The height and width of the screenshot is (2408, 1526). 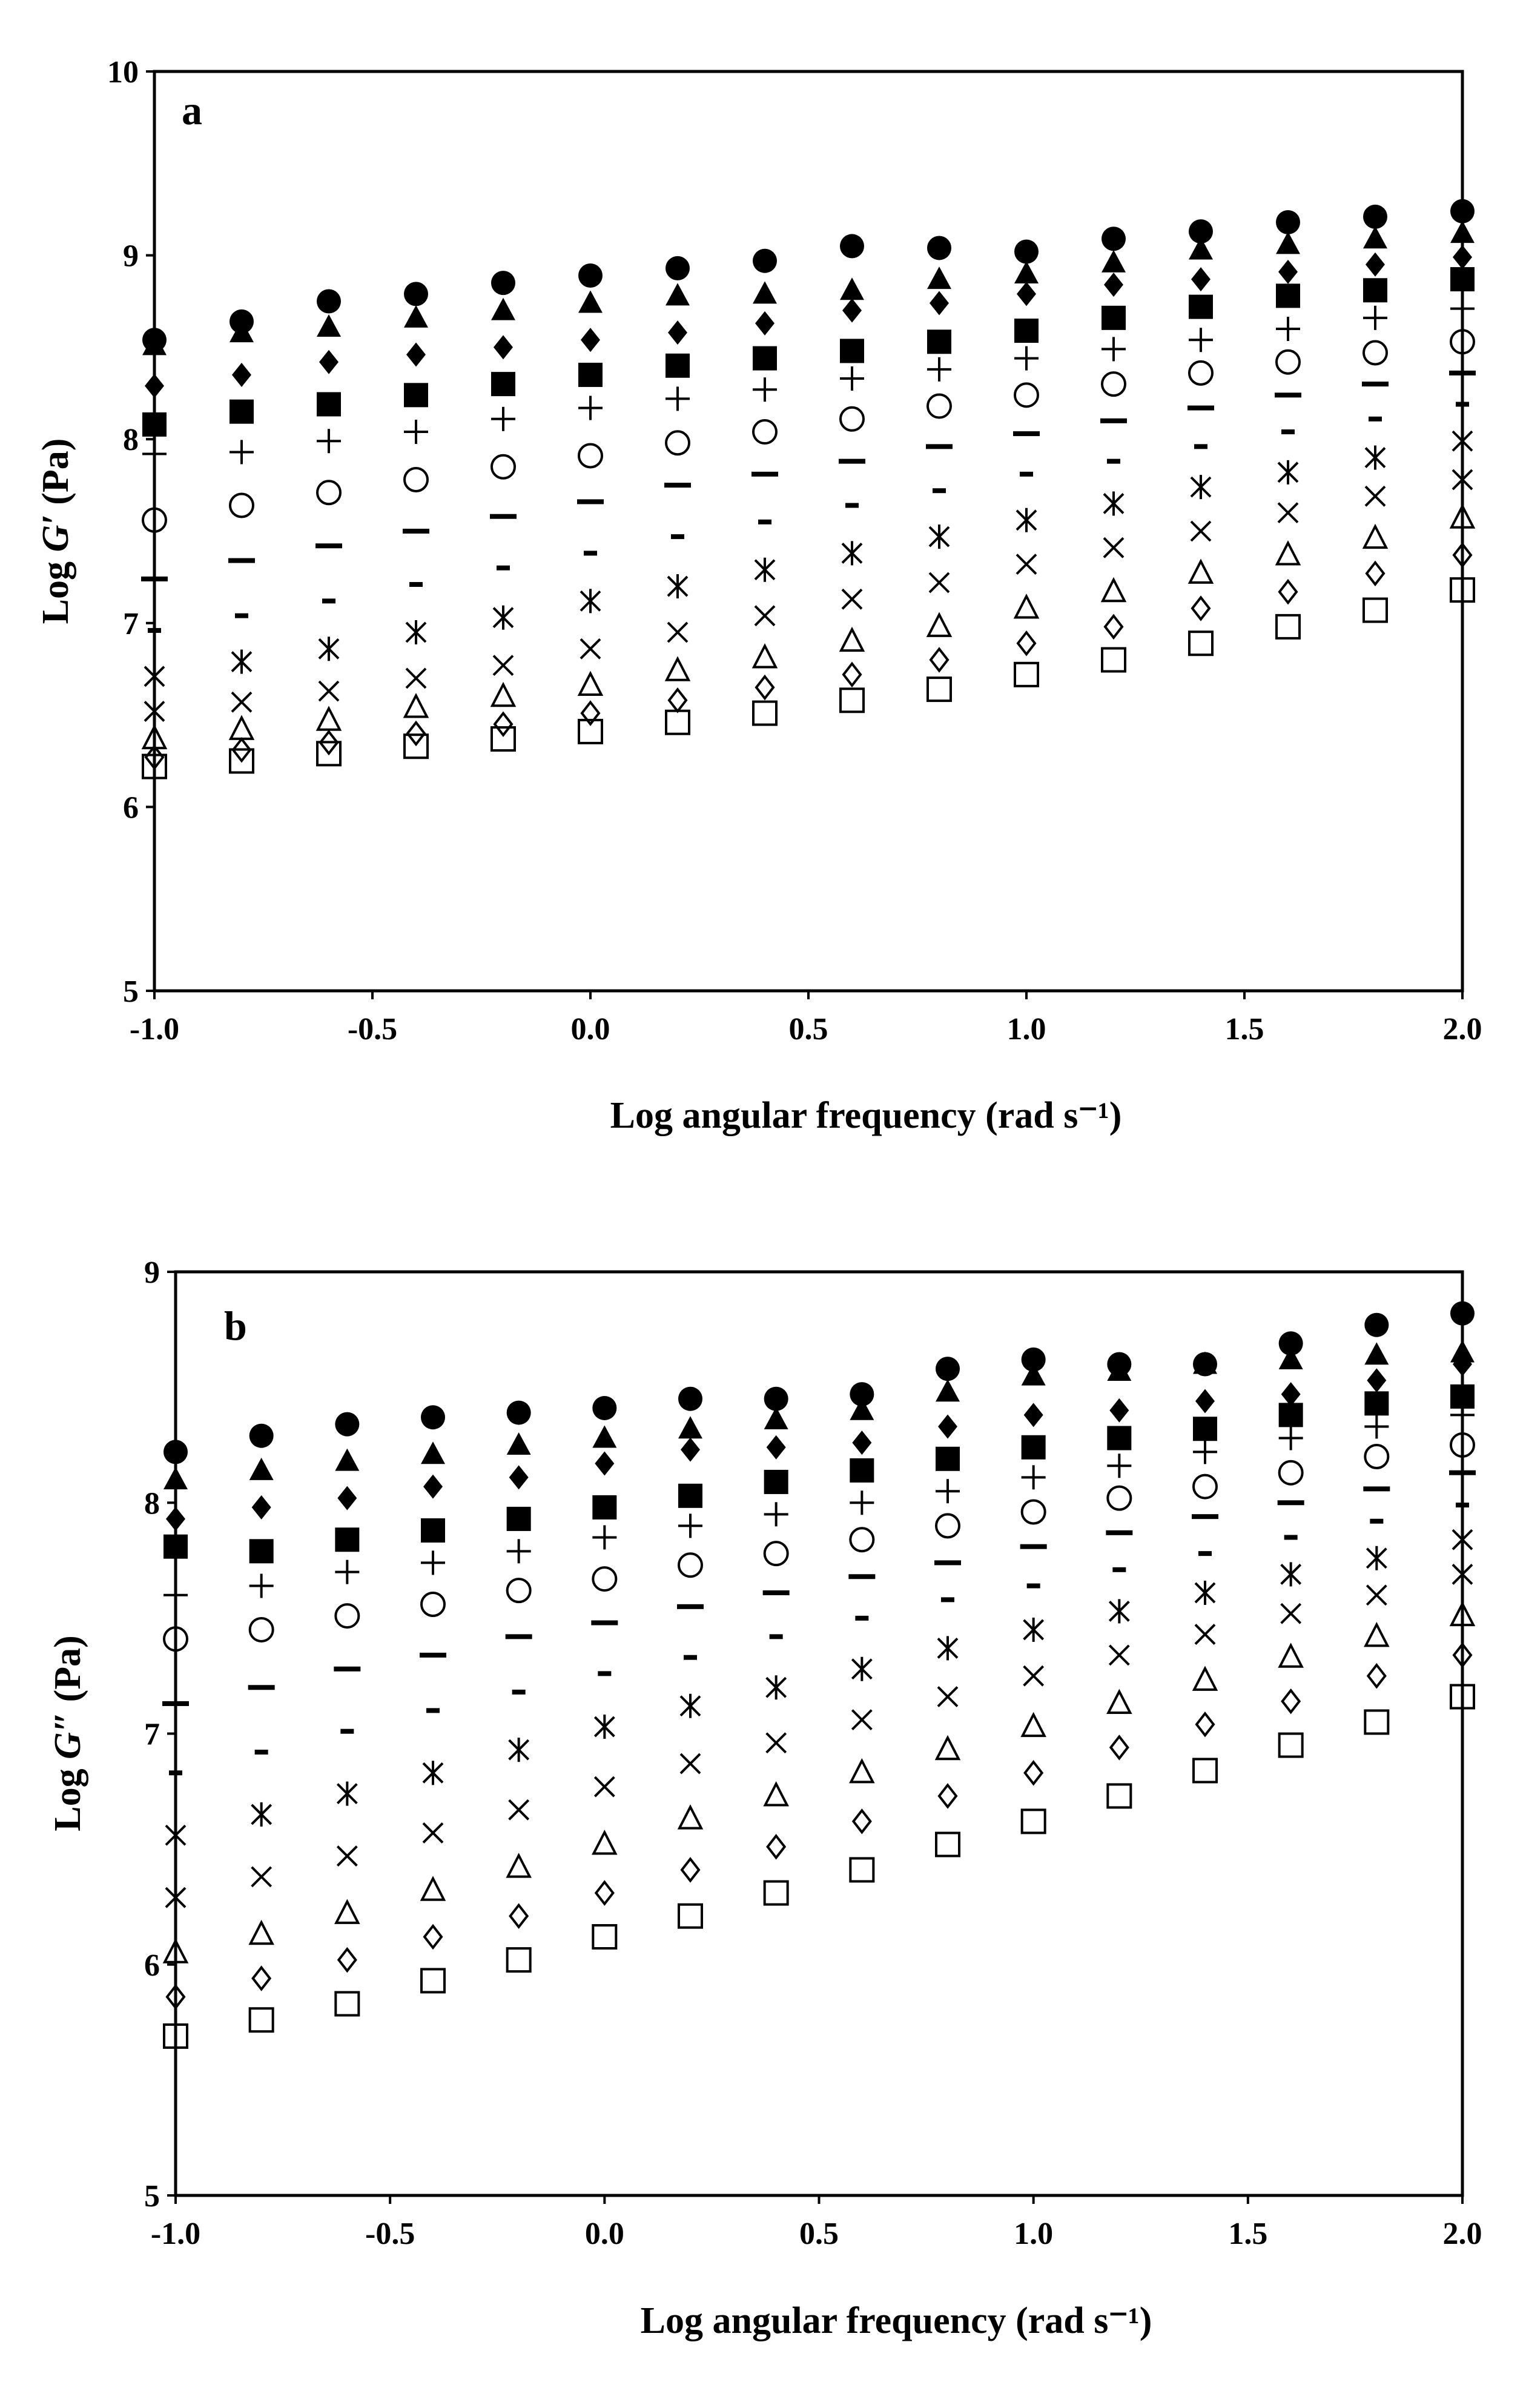 I want to click on x-tick-label: -0.5, so click(x=372, y=1029).